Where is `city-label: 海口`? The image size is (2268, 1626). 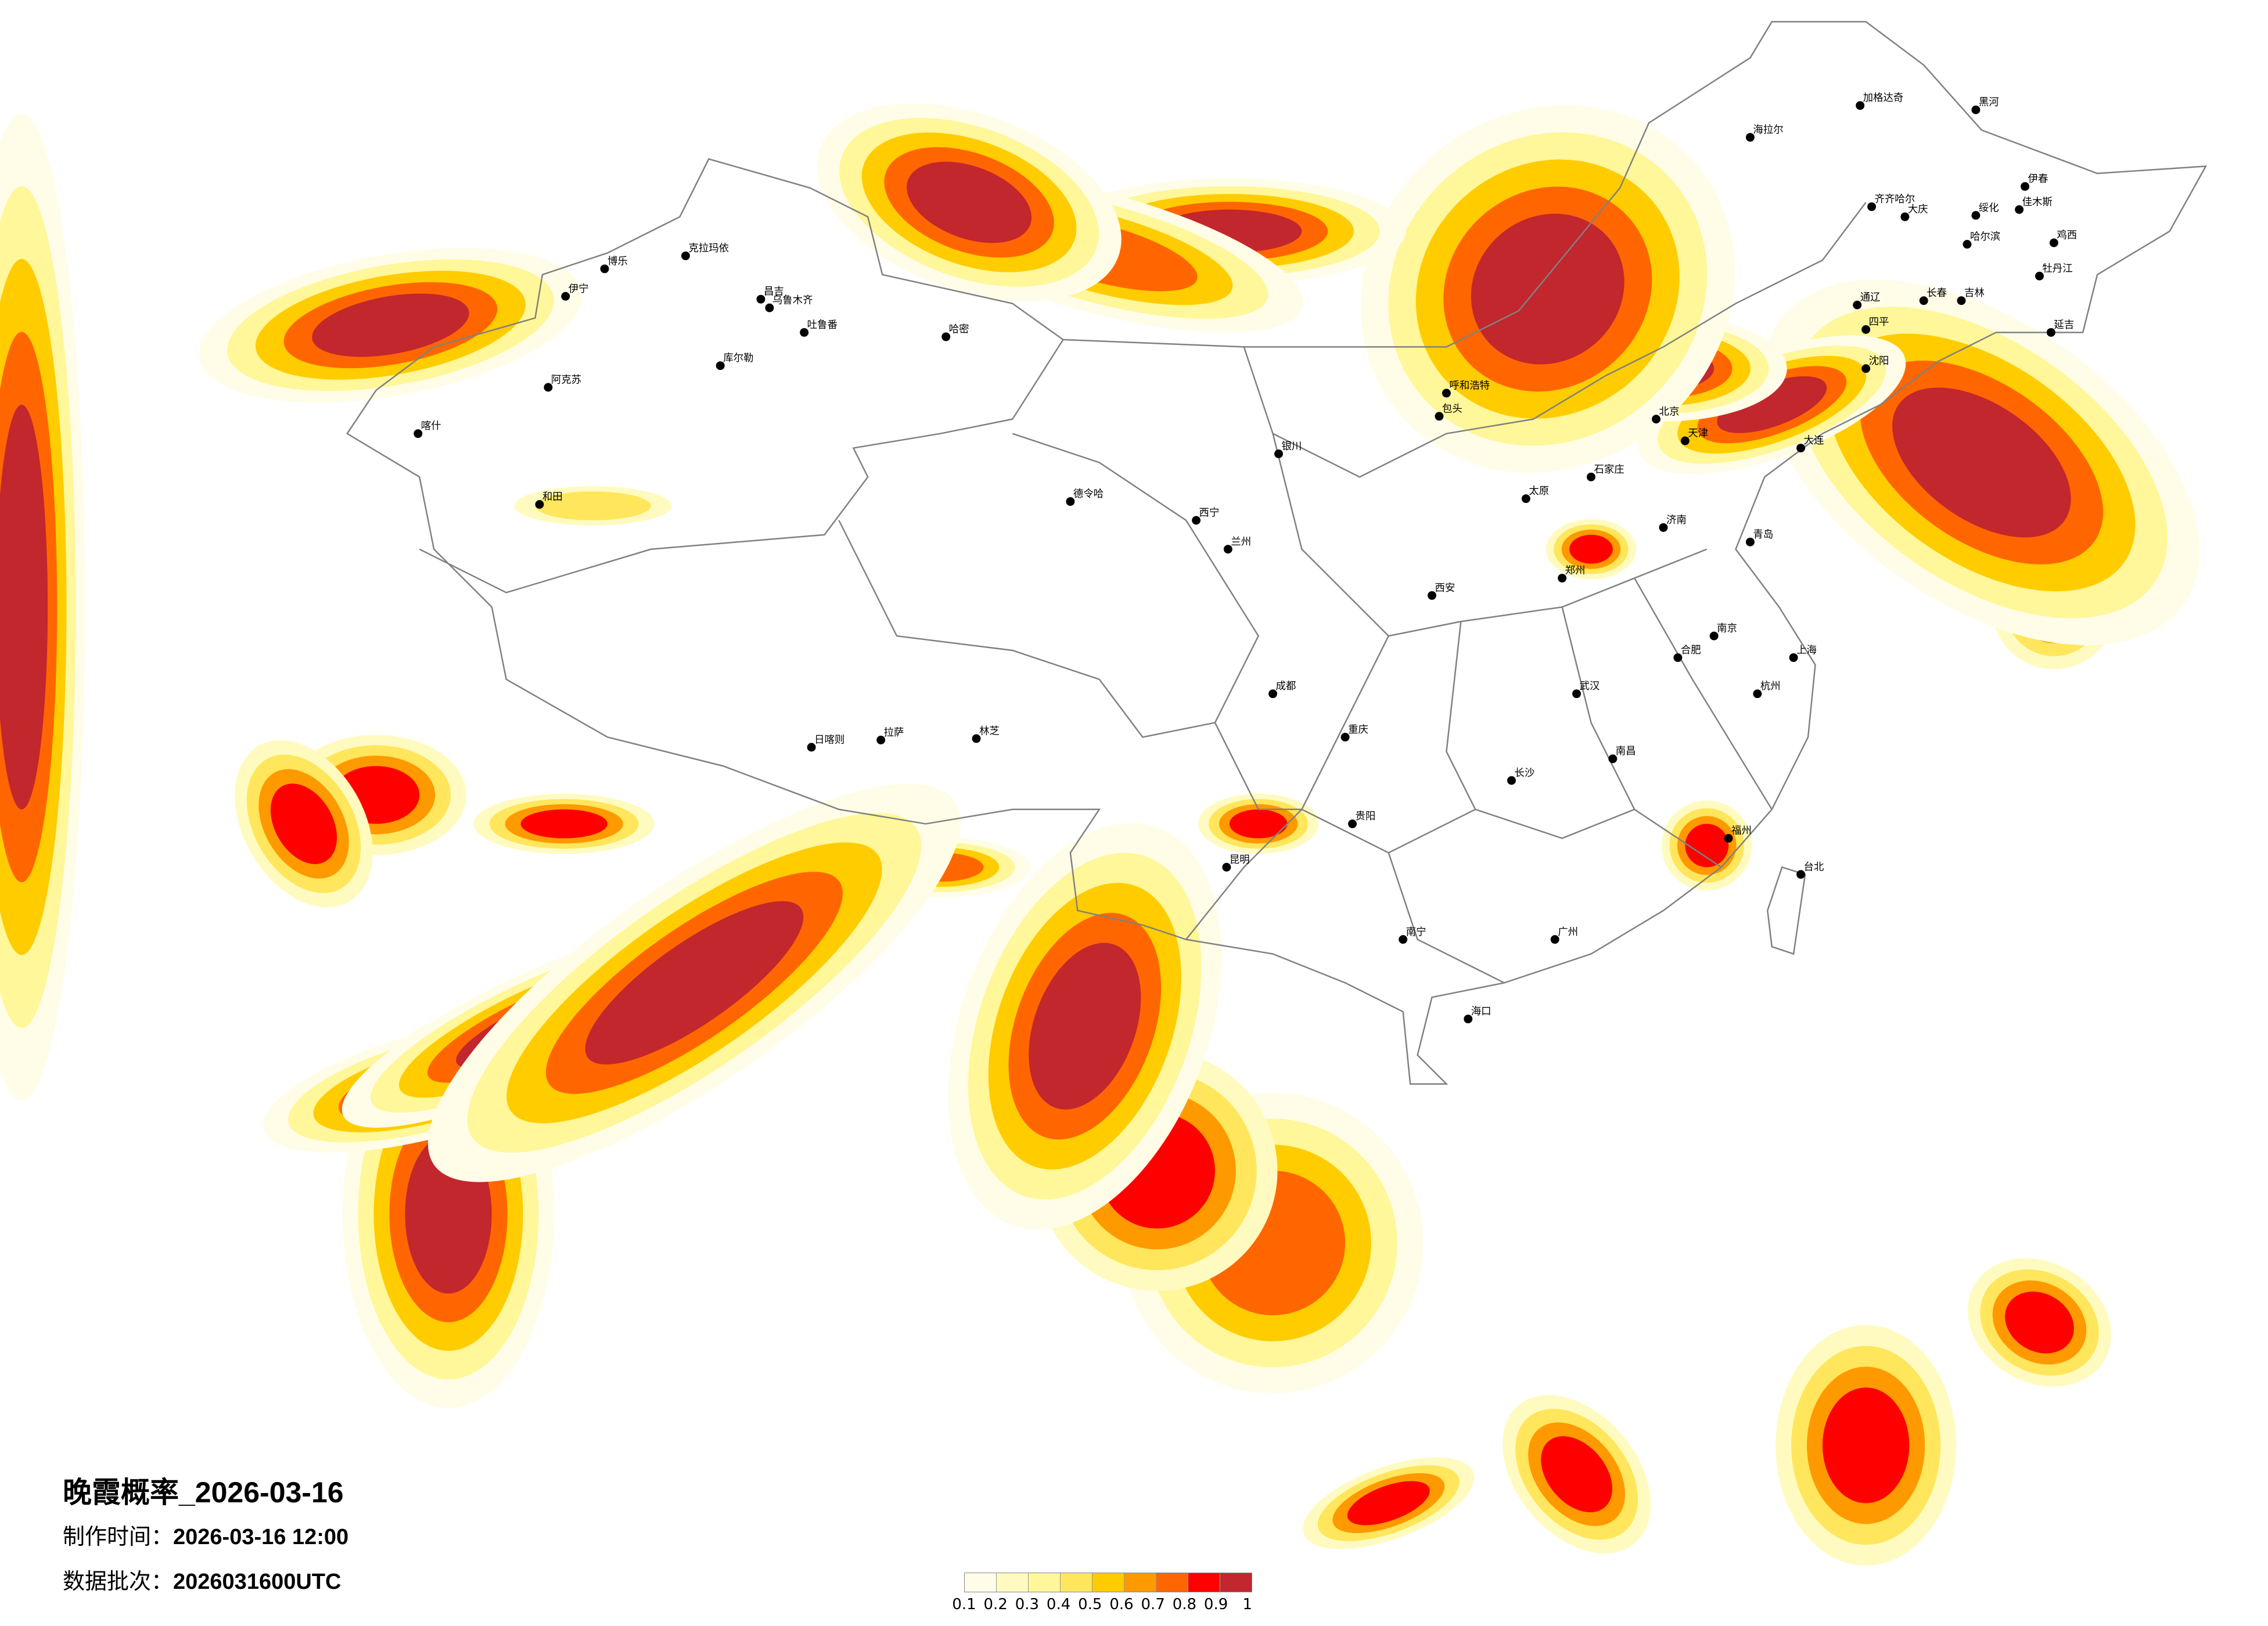 city-label: 海口 is located at coordinates (1481, 1011).